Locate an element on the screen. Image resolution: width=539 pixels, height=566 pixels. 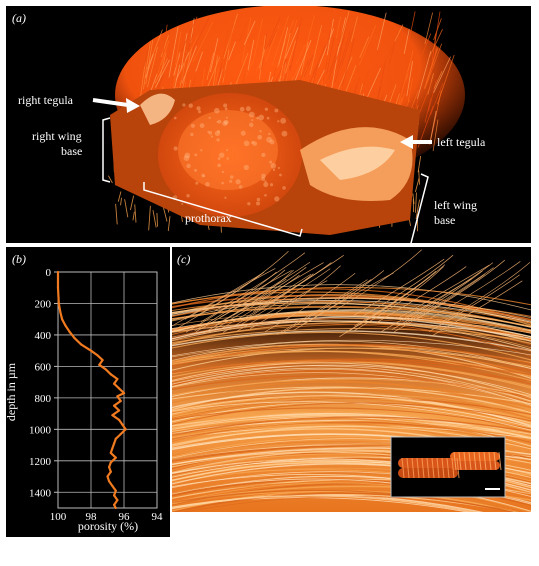
arrow-right-tegula-shaft is located at coordinates (110, 102).